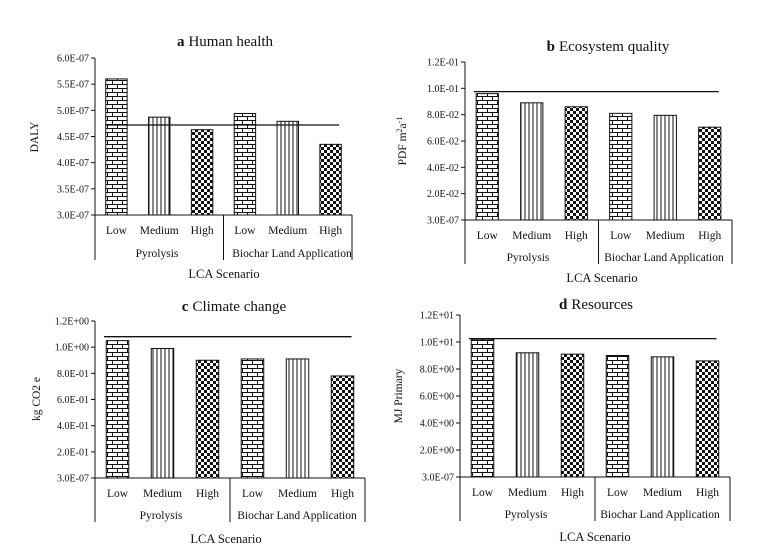 The width and height of the screenshot is (767, 553). What do you see at coordinates (443, 221) in the screenshot?
I see `panel-b-y-tick-label: 3.0E-07` at bounding box center [443, 221].